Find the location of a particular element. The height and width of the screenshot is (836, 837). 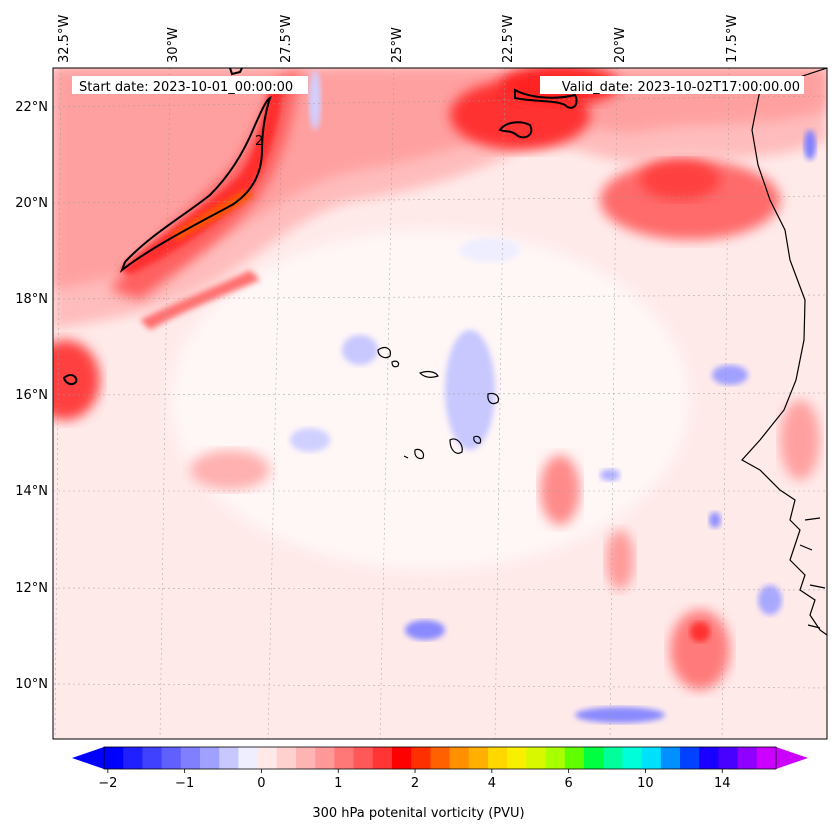

lat-label: 12°N is located at coordinates (31, 588).